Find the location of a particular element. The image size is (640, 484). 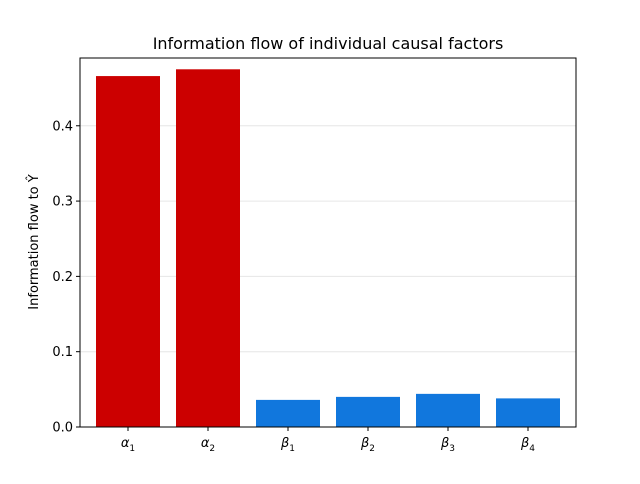

bar-β3 is located at coordinates (448, 410).